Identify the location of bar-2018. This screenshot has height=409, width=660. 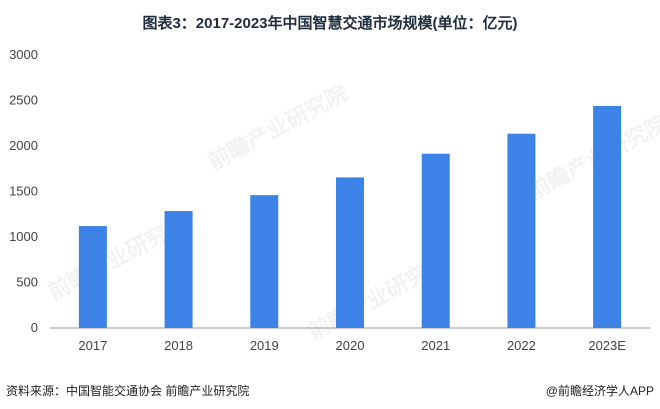
(178, 269).